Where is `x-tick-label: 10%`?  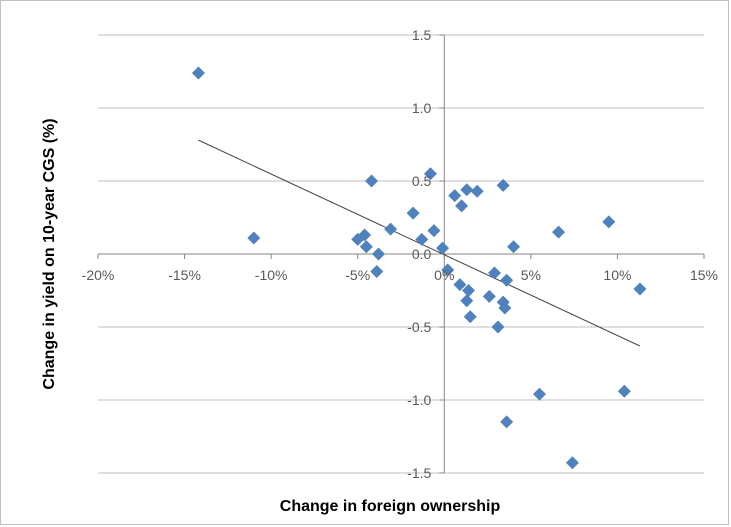
x-tick-label: 10% is located at coordinates (617, 275).